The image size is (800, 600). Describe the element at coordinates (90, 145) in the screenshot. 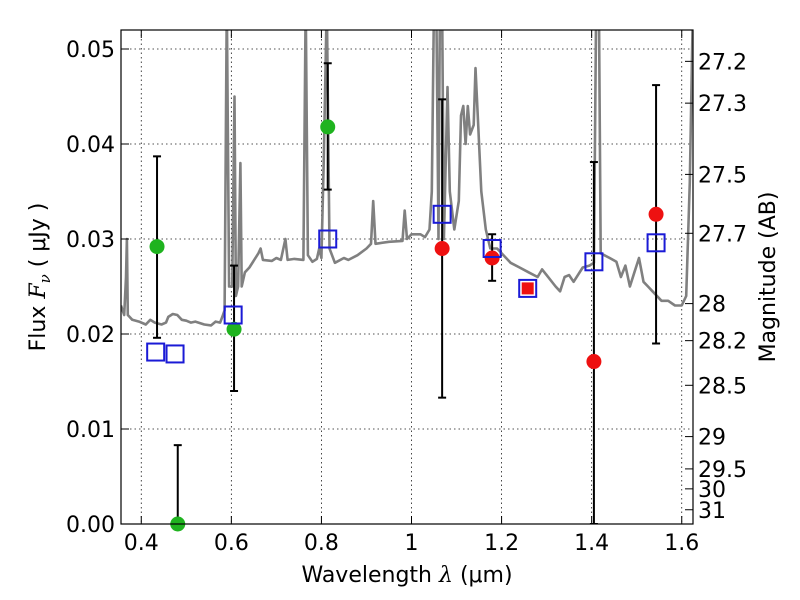

I see `y-tick-label: 0.04` at that location.